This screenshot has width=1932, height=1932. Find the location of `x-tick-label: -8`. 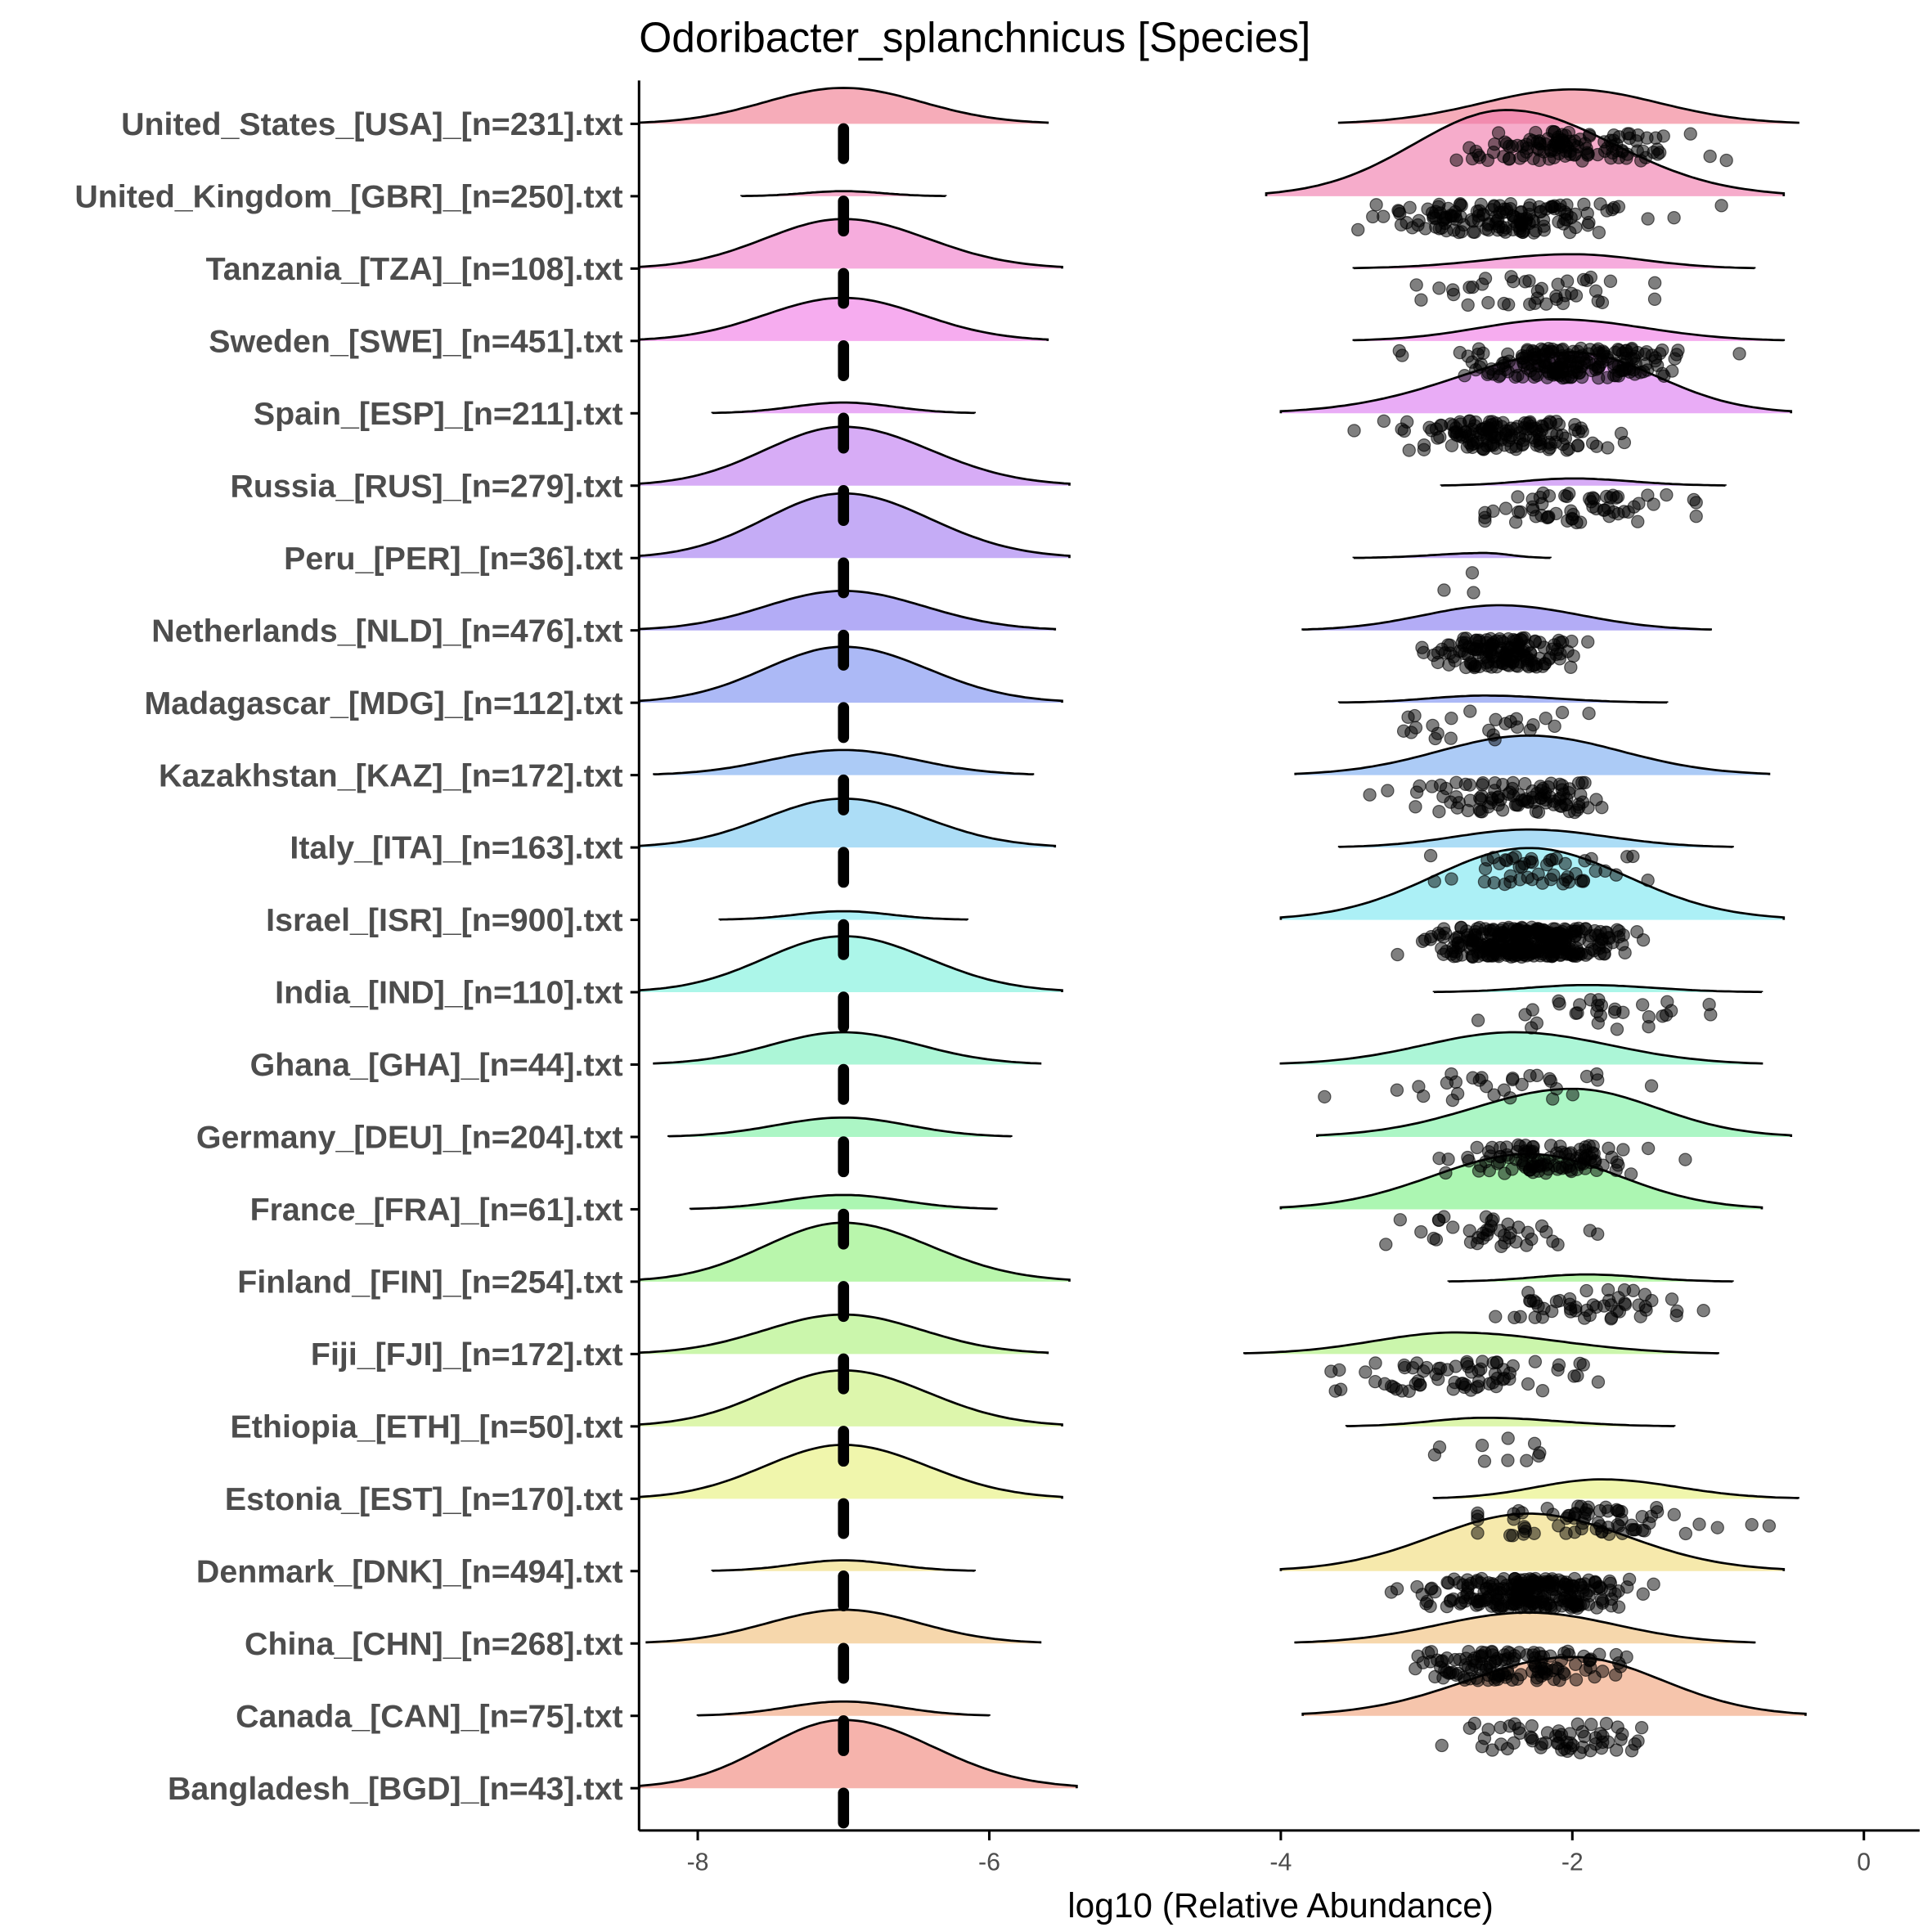

x-tick-label: -8 is located at coordinates (698, 1863).